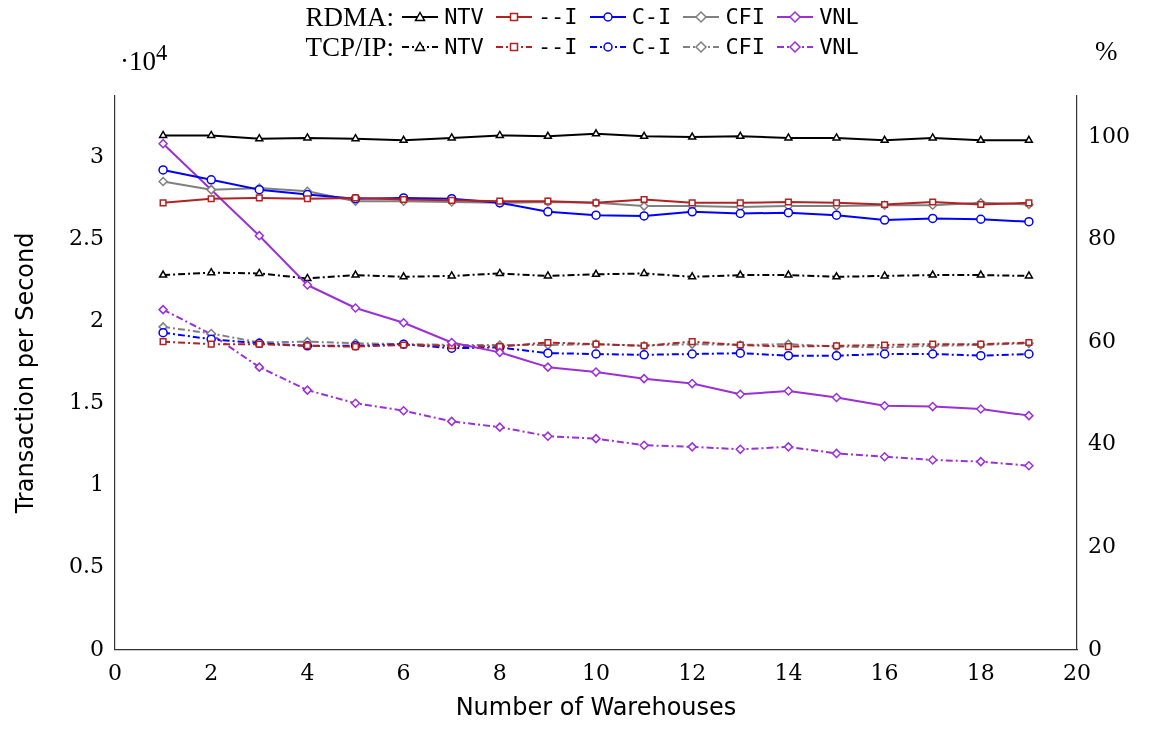 The image size is (1153, 731). What do you see at coordinates (144, 58) in the screenshot?
I see `text: ·10$^{4}$` at bounding box center [144, 58].